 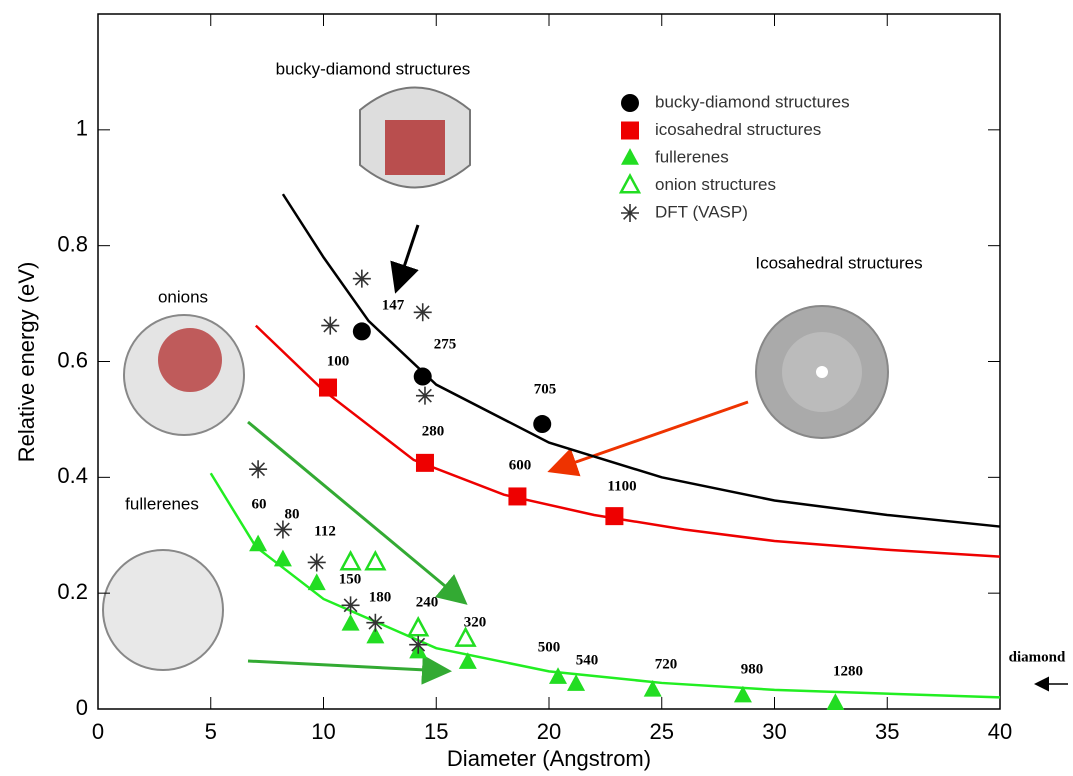 I want to click on legend-item: onion structures, so click(x=697, y=183).